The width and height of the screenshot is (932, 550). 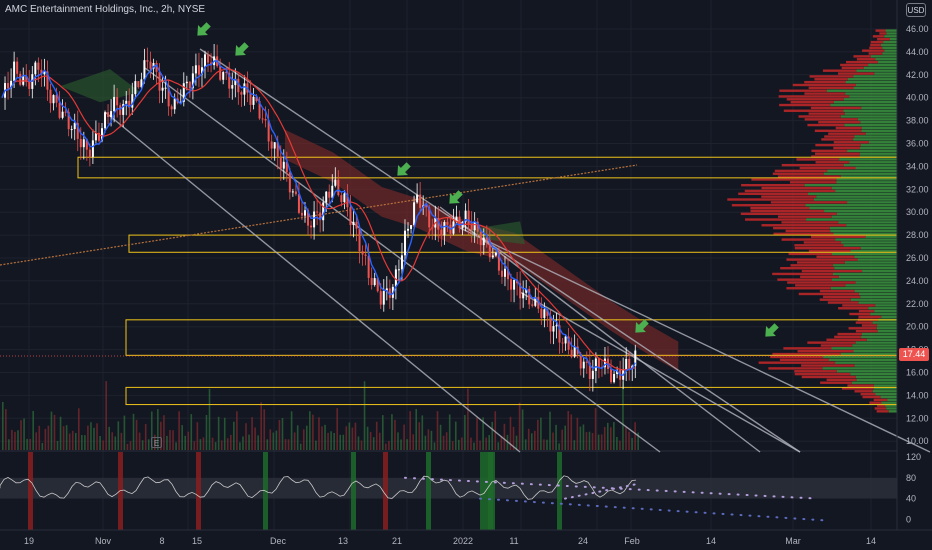 I want to click on cloud-green, so click(x=100, y=86).